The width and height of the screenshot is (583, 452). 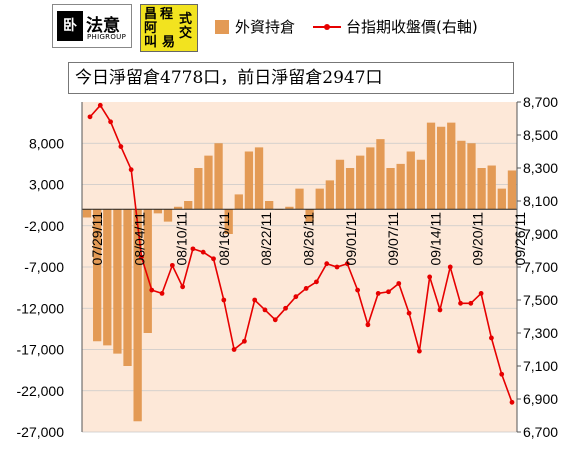 I want to click on left-tick-label: -27,000, so click(x=41, y=432).